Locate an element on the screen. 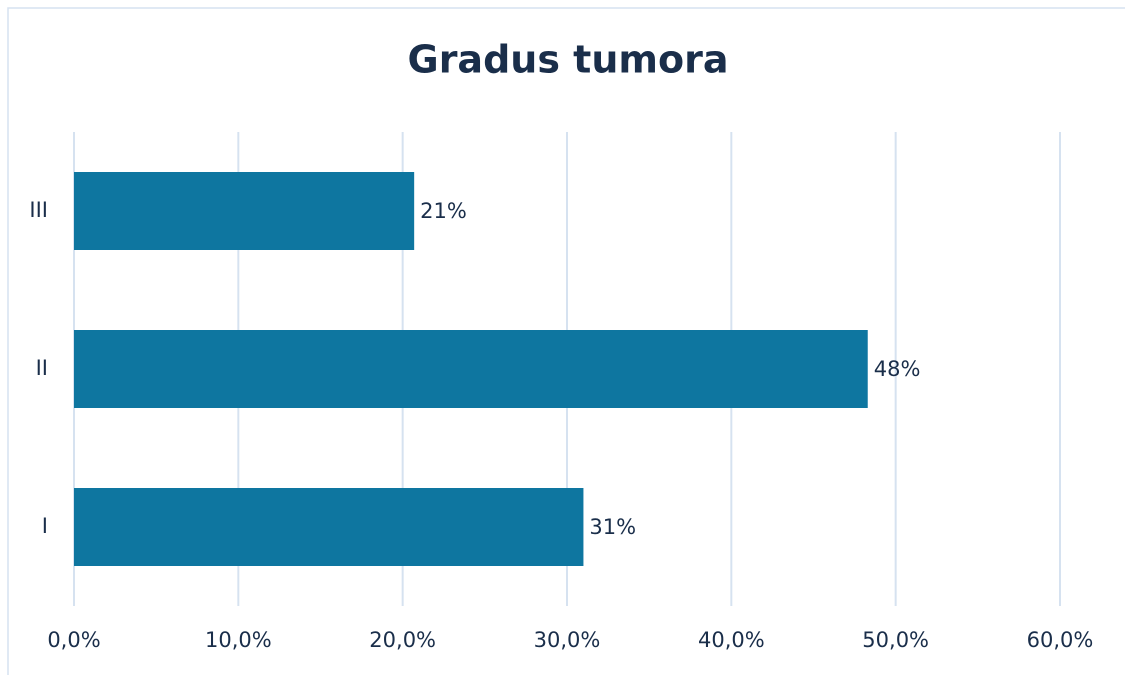 The height and width of the screenshot is (679, 1125). x-tick-label: 10,0% is located at coordinates (238, 640).